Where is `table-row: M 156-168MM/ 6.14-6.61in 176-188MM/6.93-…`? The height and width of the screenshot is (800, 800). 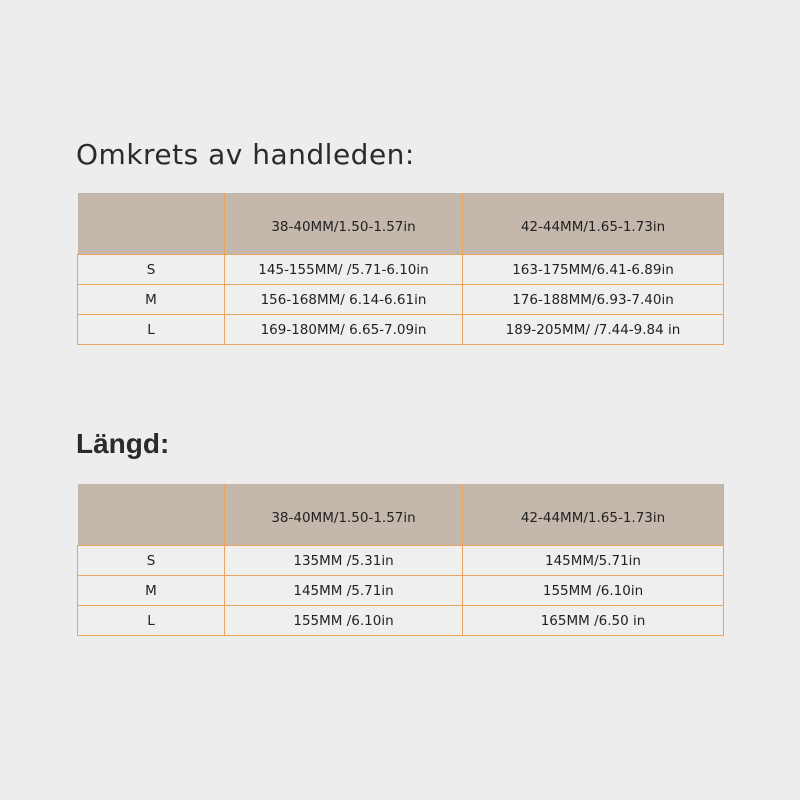
table-row: M 156-168MM/ 6.14-6.61in 176-188MM/6.93-… is located at coordinates (400, 299).